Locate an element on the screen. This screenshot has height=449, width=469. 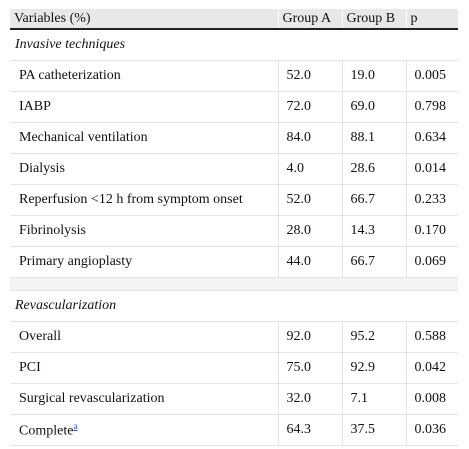
row-label: Completea is located at coordinates (144, 430).